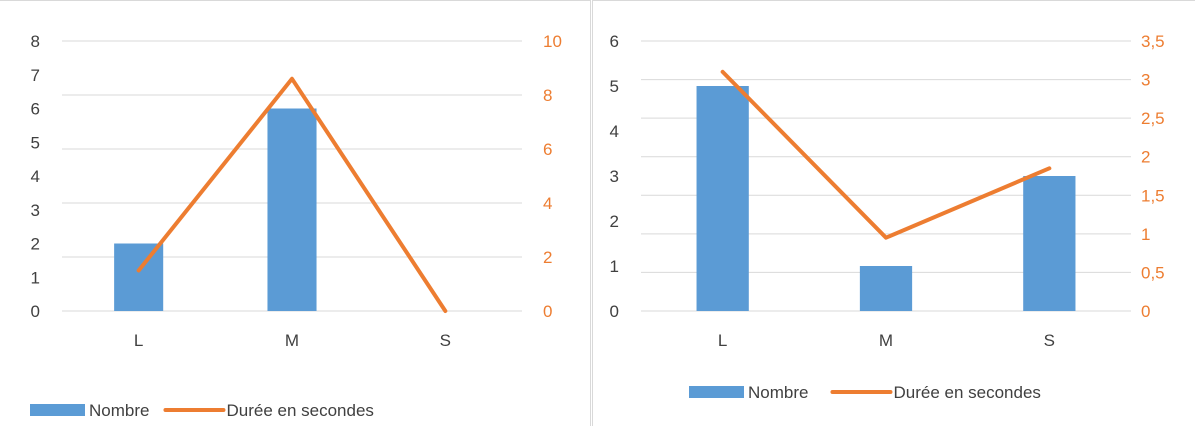 The image size is (1195, 426). I want to click on right-axis-tick-label: 3, so click(1145, 80).